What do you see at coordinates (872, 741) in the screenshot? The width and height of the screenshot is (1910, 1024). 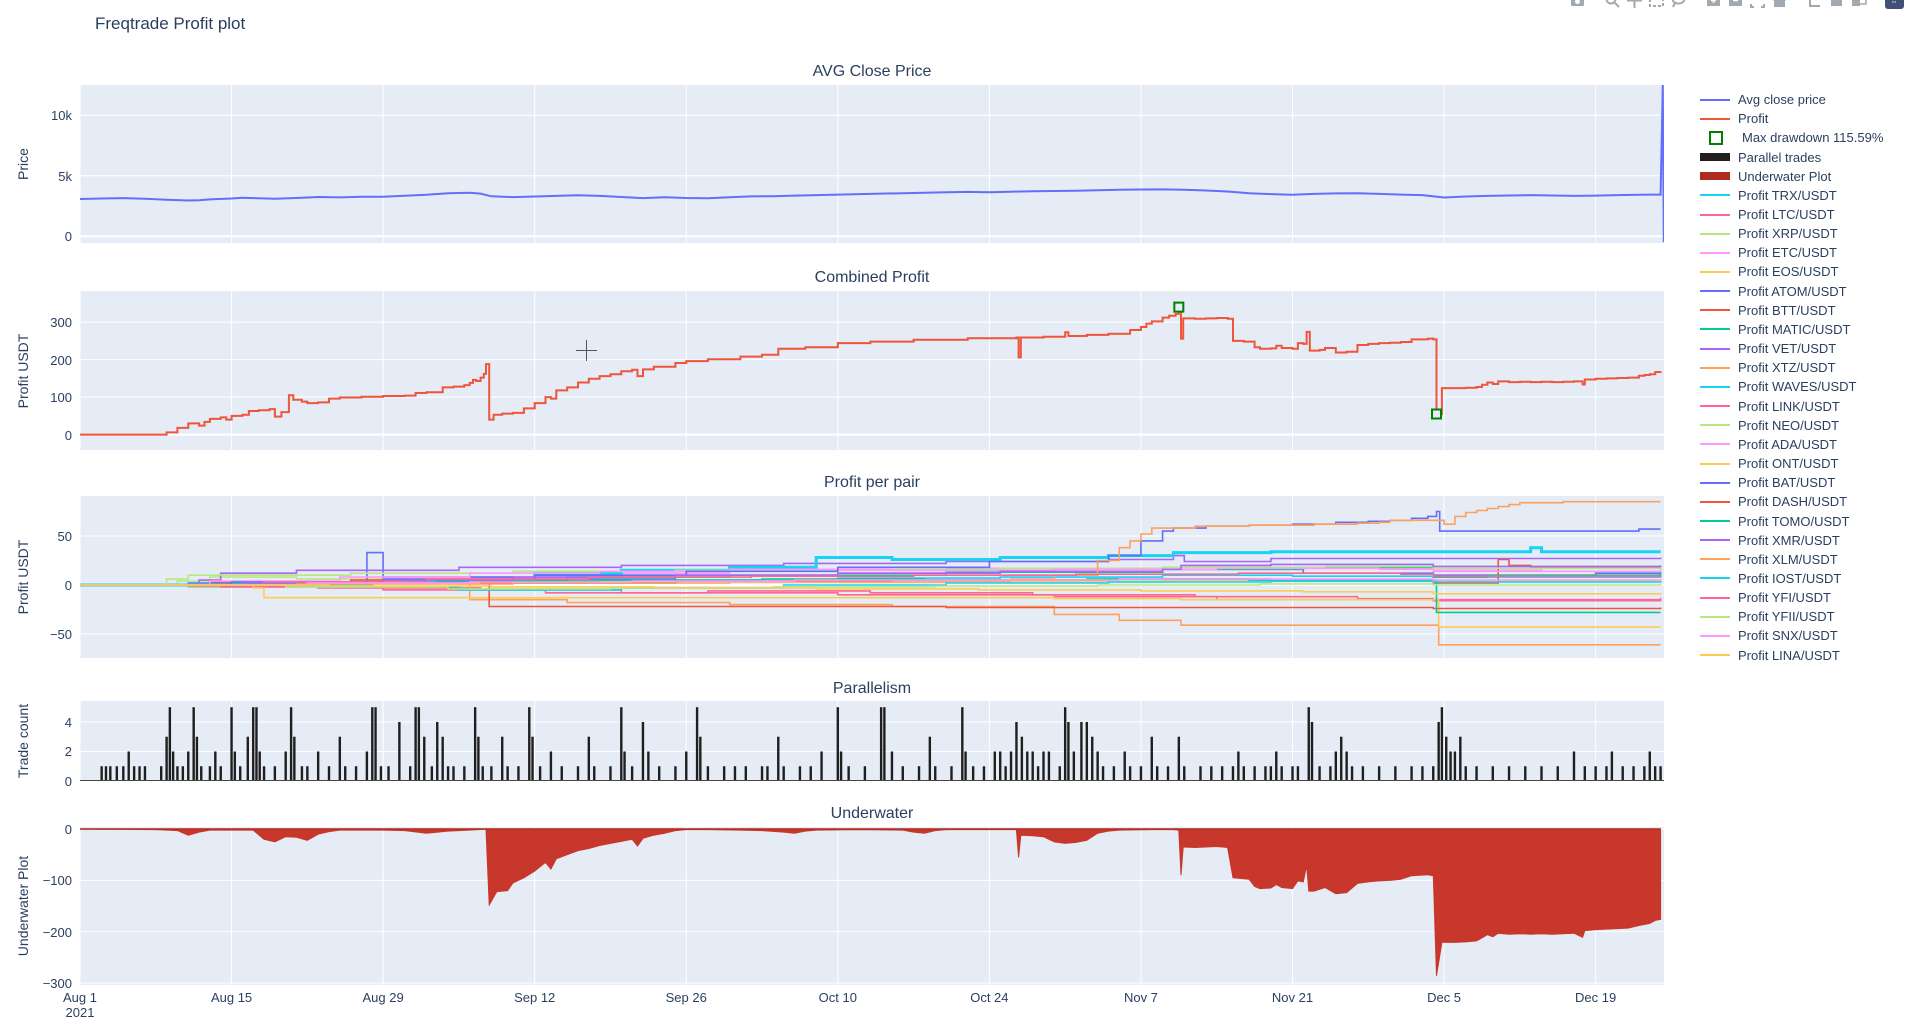 I see `parallelism-plot` at bounding box center [872, 741].